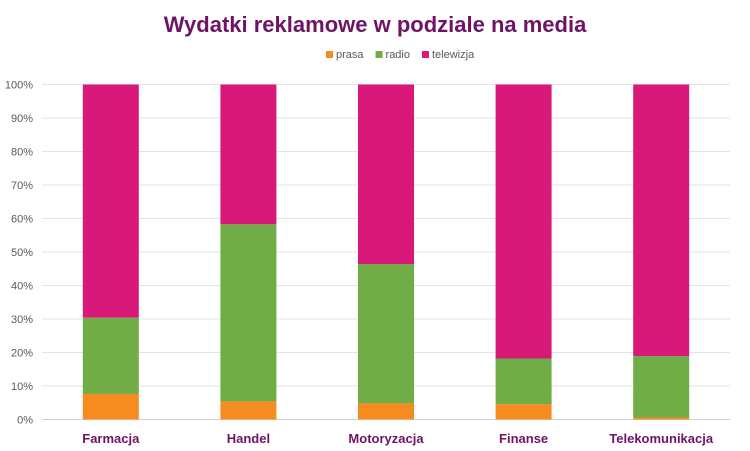 This screenshot has width=750, height=451. I want to click on legend-swatch-telewizja, so click(425, 54).